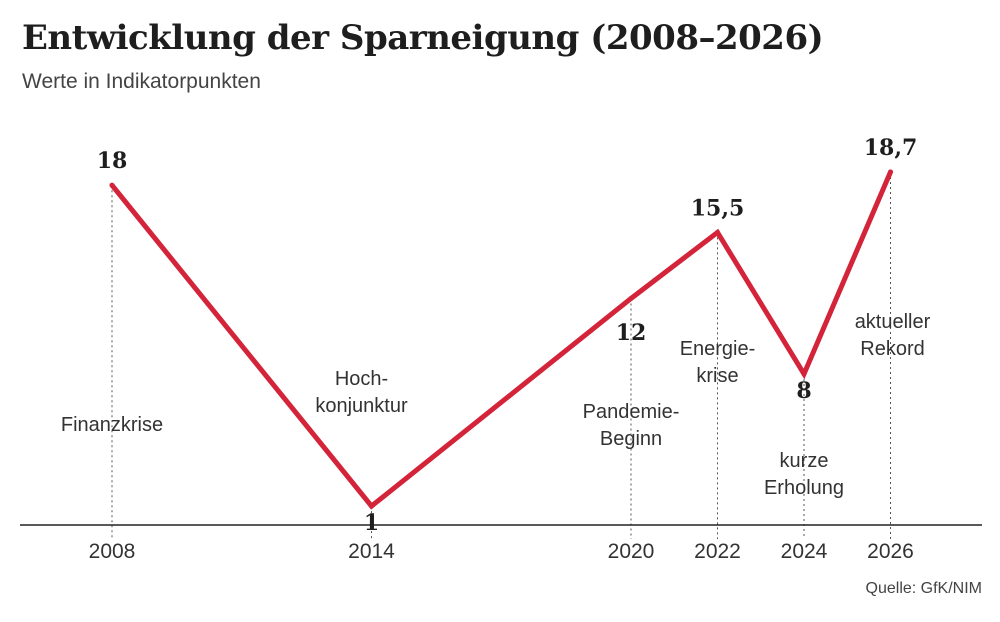 This screenshot has width=1000, height=622. I want to click on annotation-2020: Pandemie-Beginn, so click(631, 425).